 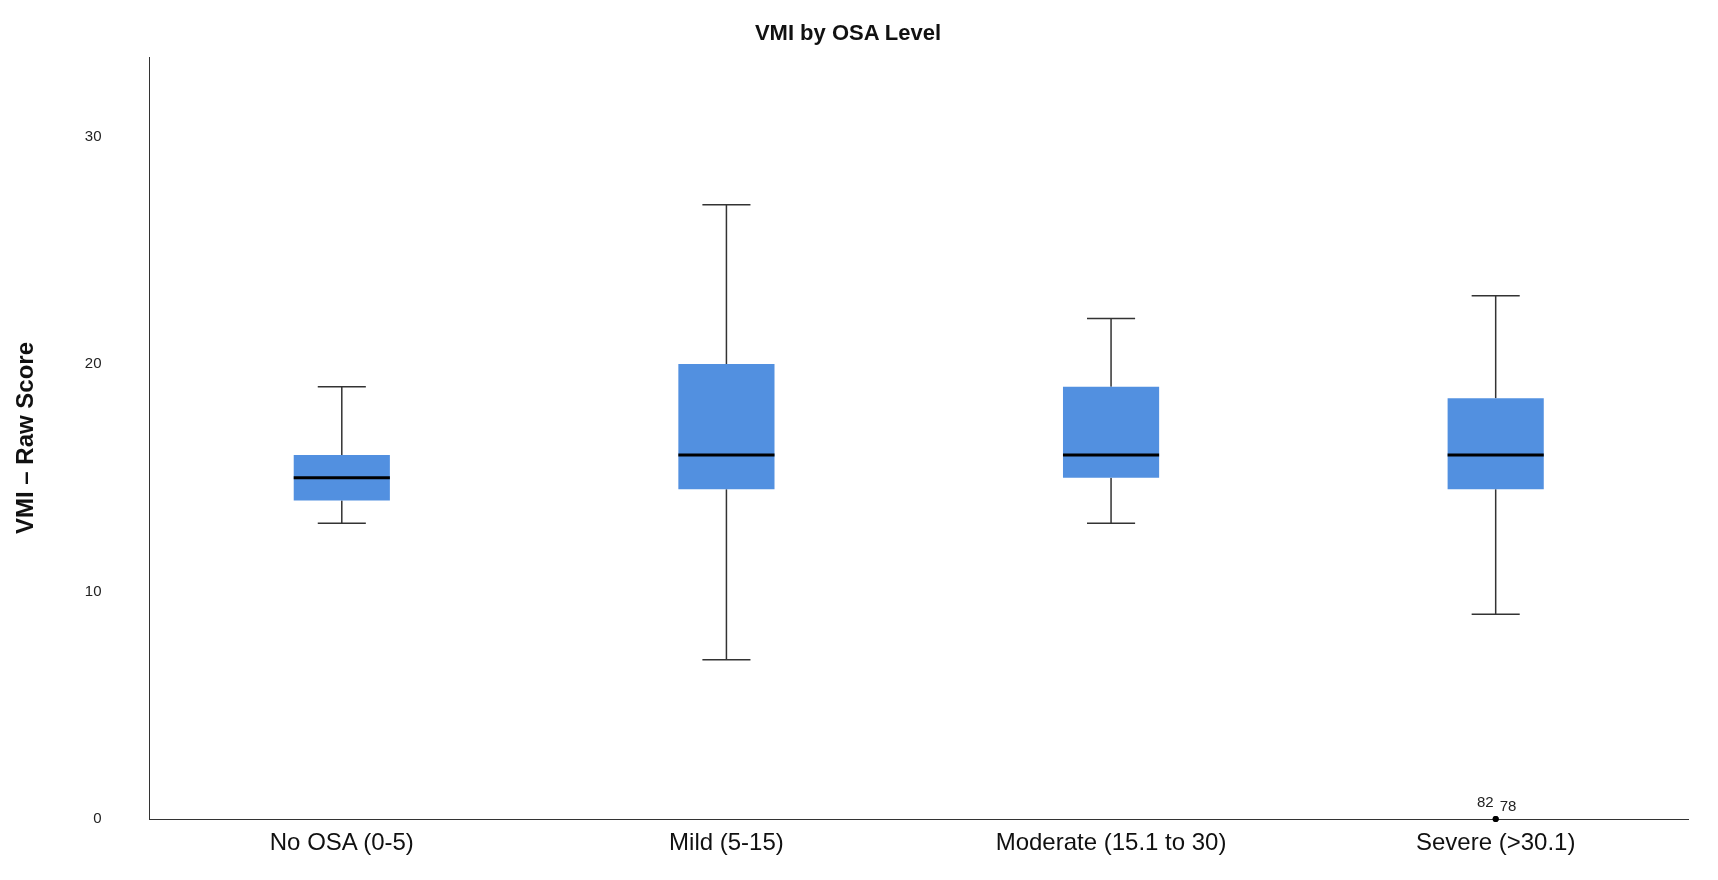 I want to click on annotation: 82, so click(x=1485, y=801).